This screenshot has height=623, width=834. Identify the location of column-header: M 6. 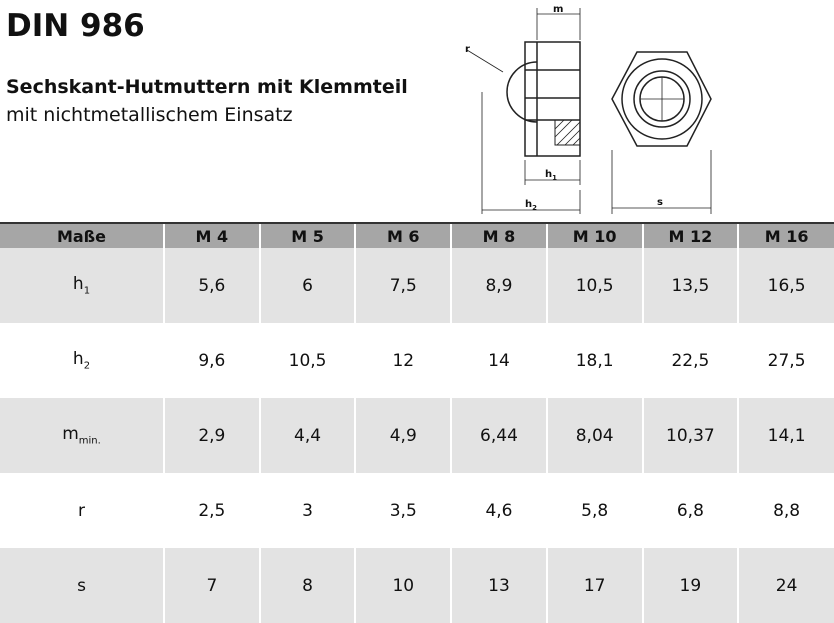
(403, 235).